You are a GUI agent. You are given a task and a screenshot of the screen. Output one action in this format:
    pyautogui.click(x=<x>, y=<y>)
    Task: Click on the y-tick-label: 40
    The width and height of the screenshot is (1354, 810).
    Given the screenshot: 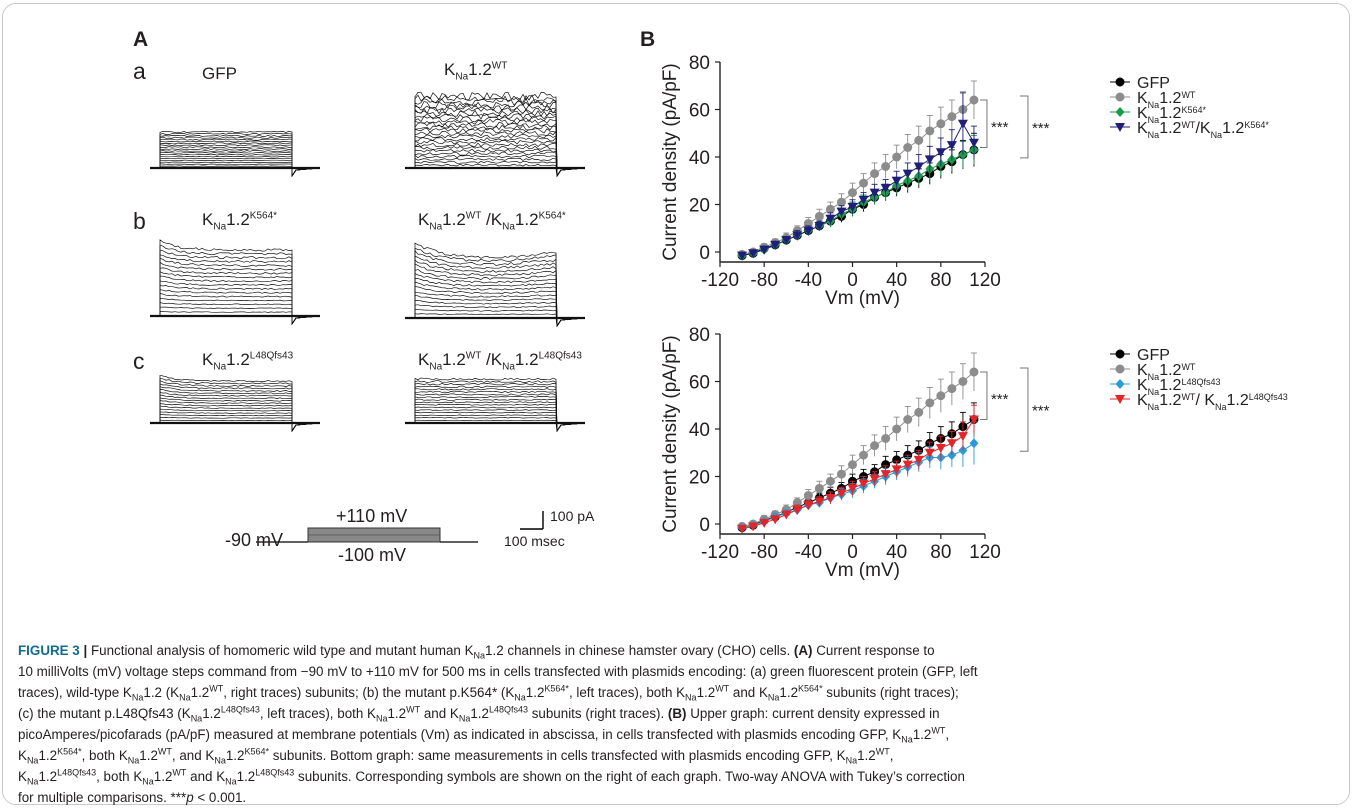 What is the action you would take?
    pyautogui.click(x=699, y=430)
    